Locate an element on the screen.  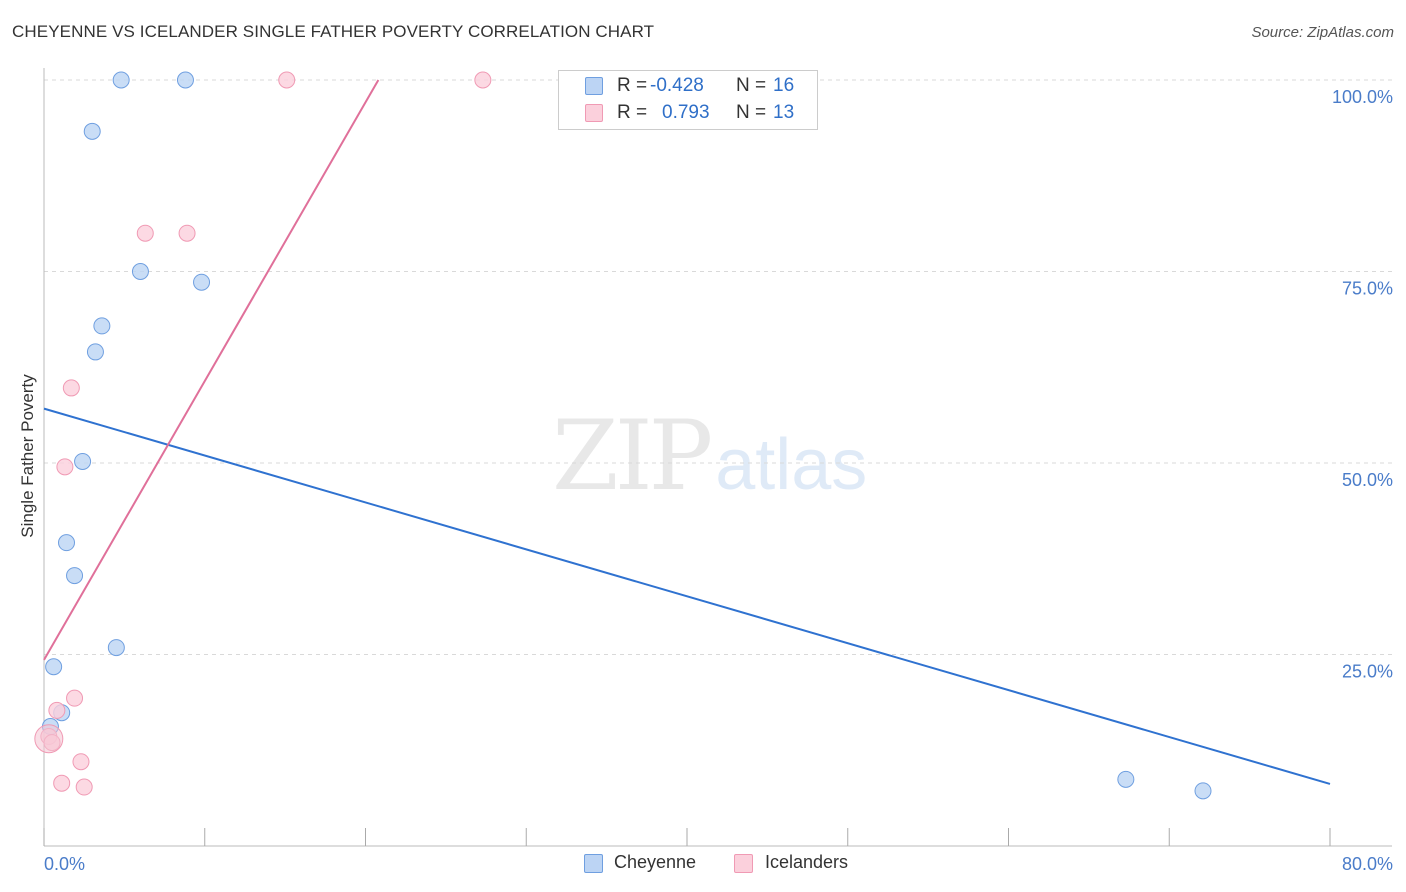
watermark: ZIPatlas is located at coordinates (709, 456).